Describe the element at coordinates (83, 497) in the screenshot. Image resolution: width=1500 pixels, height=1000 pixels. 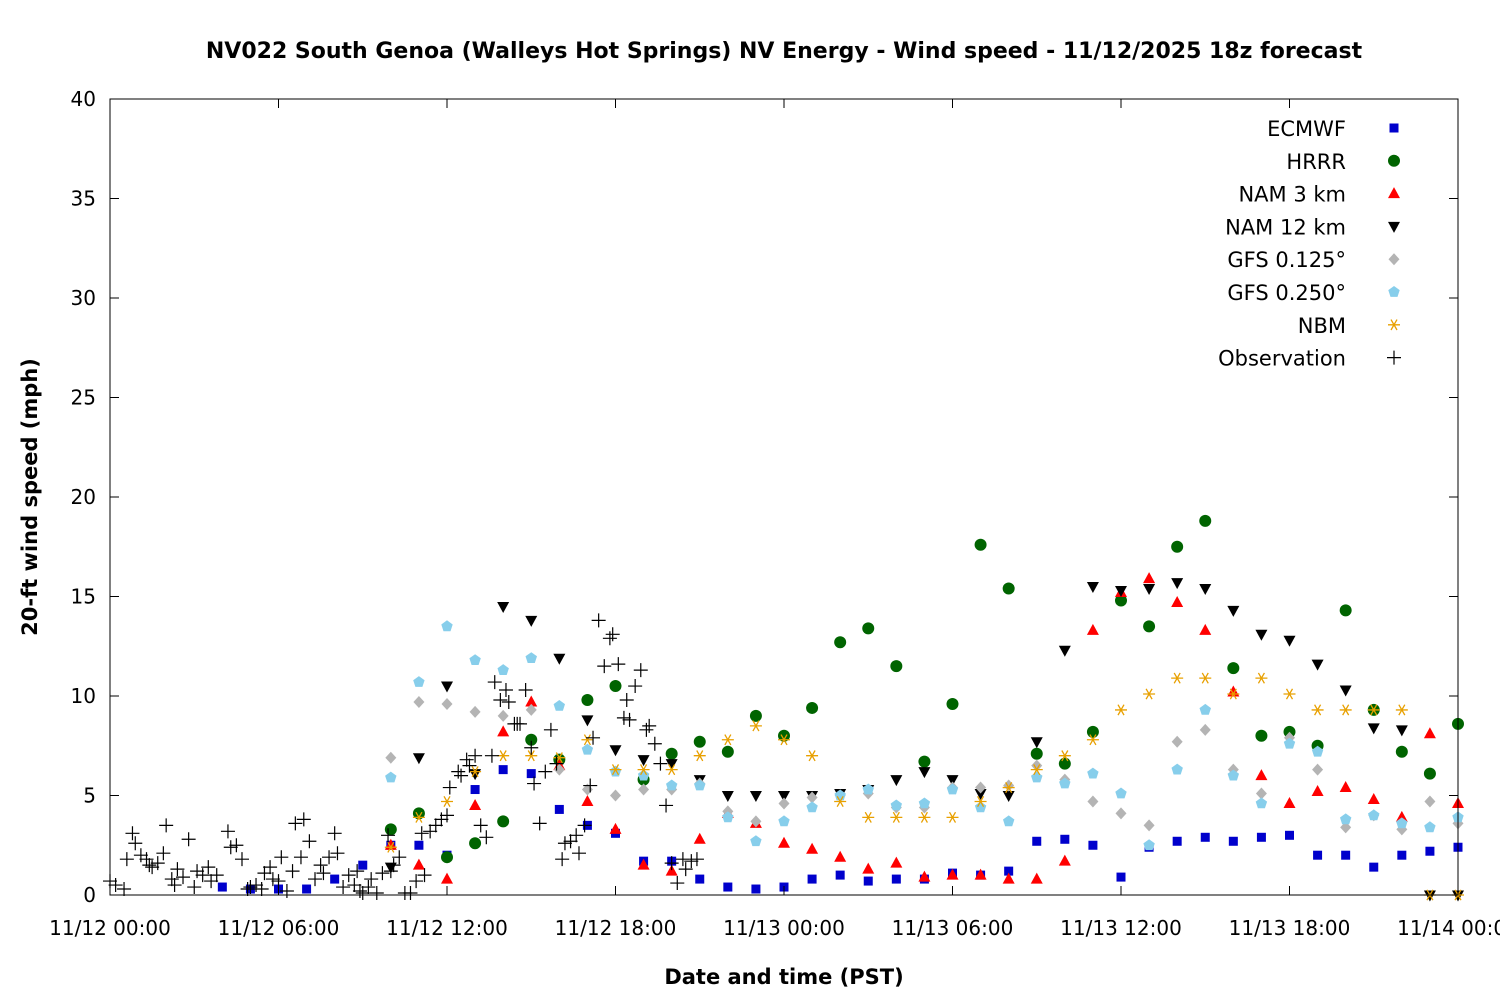
I see `y-tick-label: 20` at that location.